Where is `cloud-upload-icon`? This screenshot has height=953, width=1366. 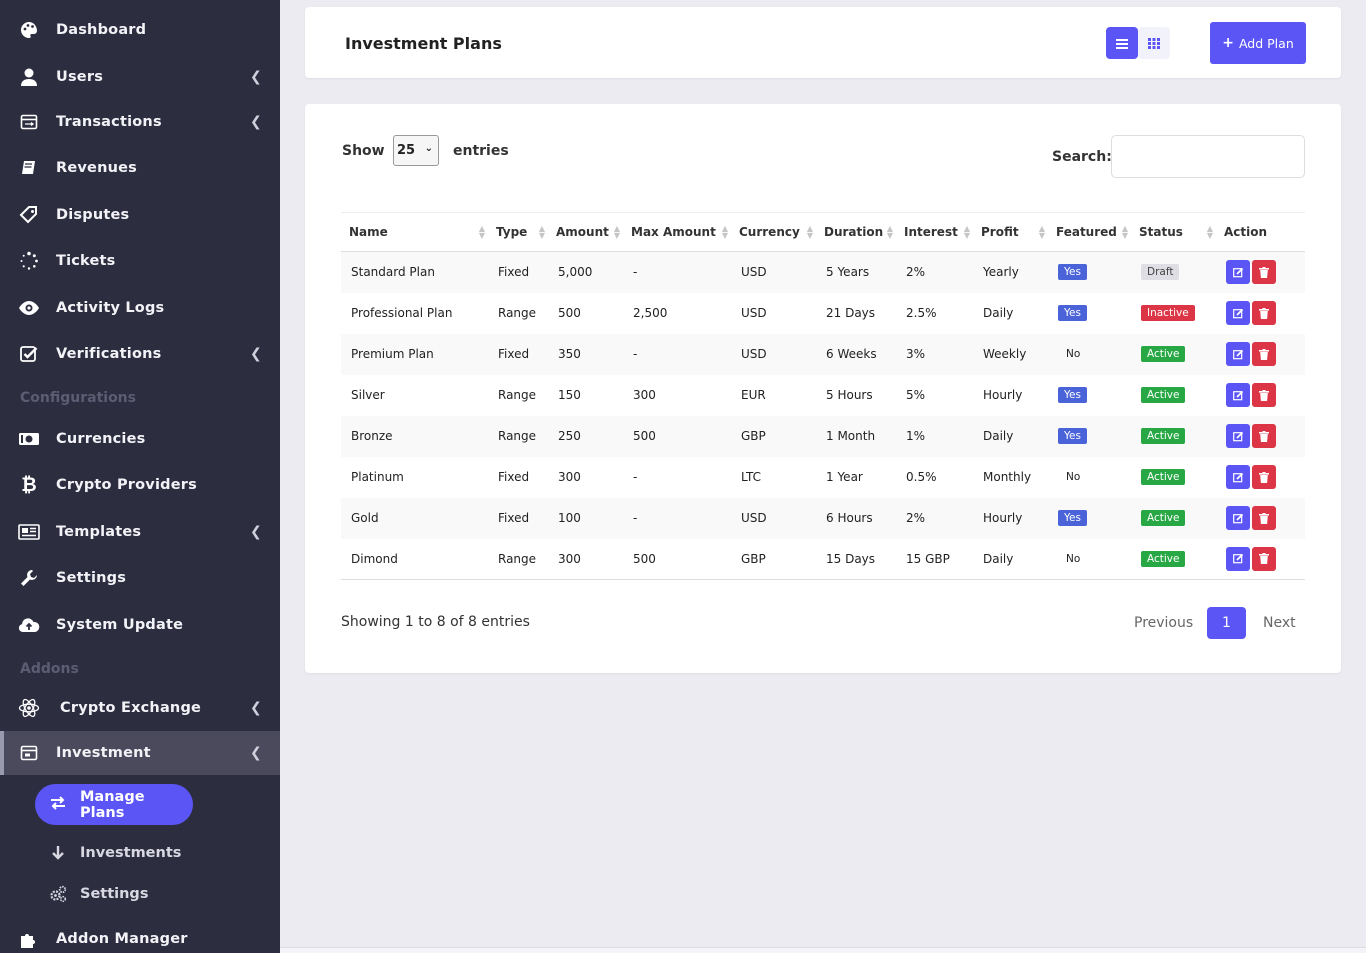 cloud-upload-icon is located at coordinates (29, 625).